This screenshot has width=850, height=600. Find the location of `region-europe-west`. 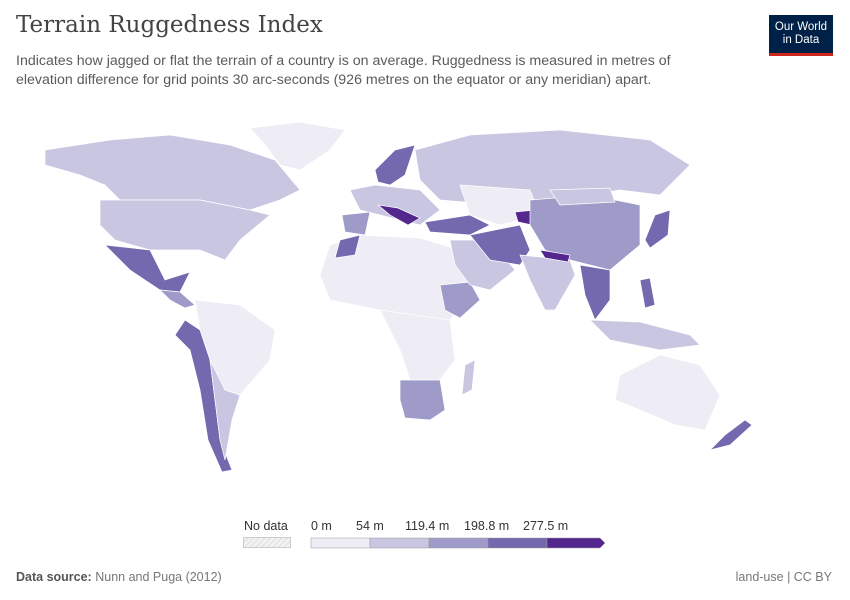

region-europe-west is located at coordinates (395, 205).